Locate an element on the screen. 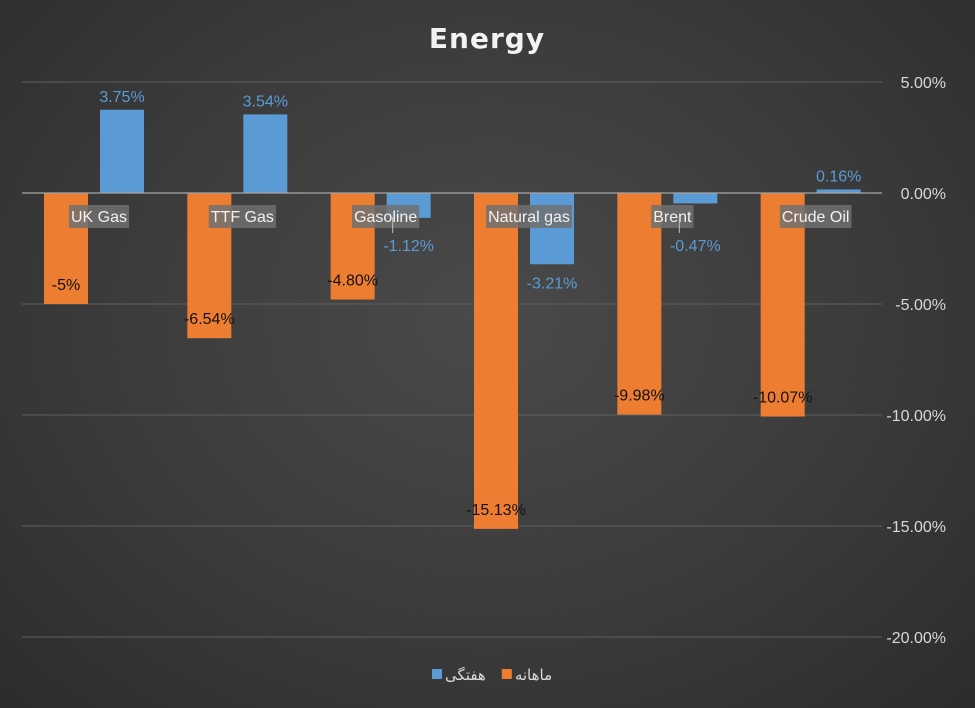 This screenshot has width=975, height=708. y-tick-label: -10.00% is located at coordinates (916, 416).